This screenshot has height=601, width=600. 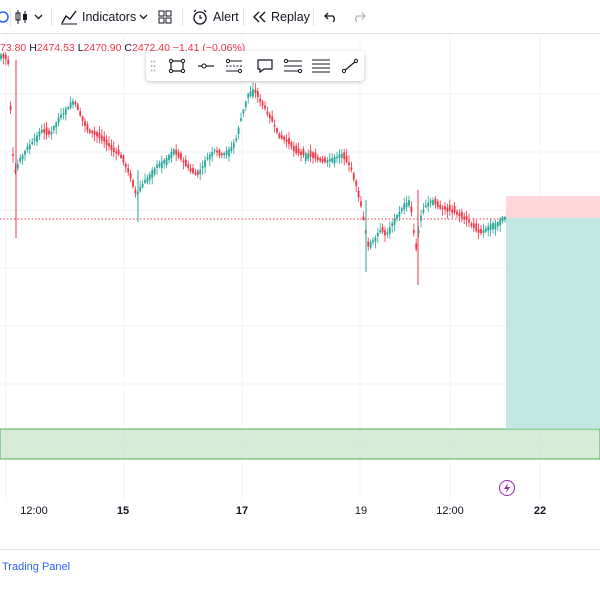 What do you see at coordinates (123, 511) in the screenshot?
I see `time-tick: 15` at bounding box center [123, 511].